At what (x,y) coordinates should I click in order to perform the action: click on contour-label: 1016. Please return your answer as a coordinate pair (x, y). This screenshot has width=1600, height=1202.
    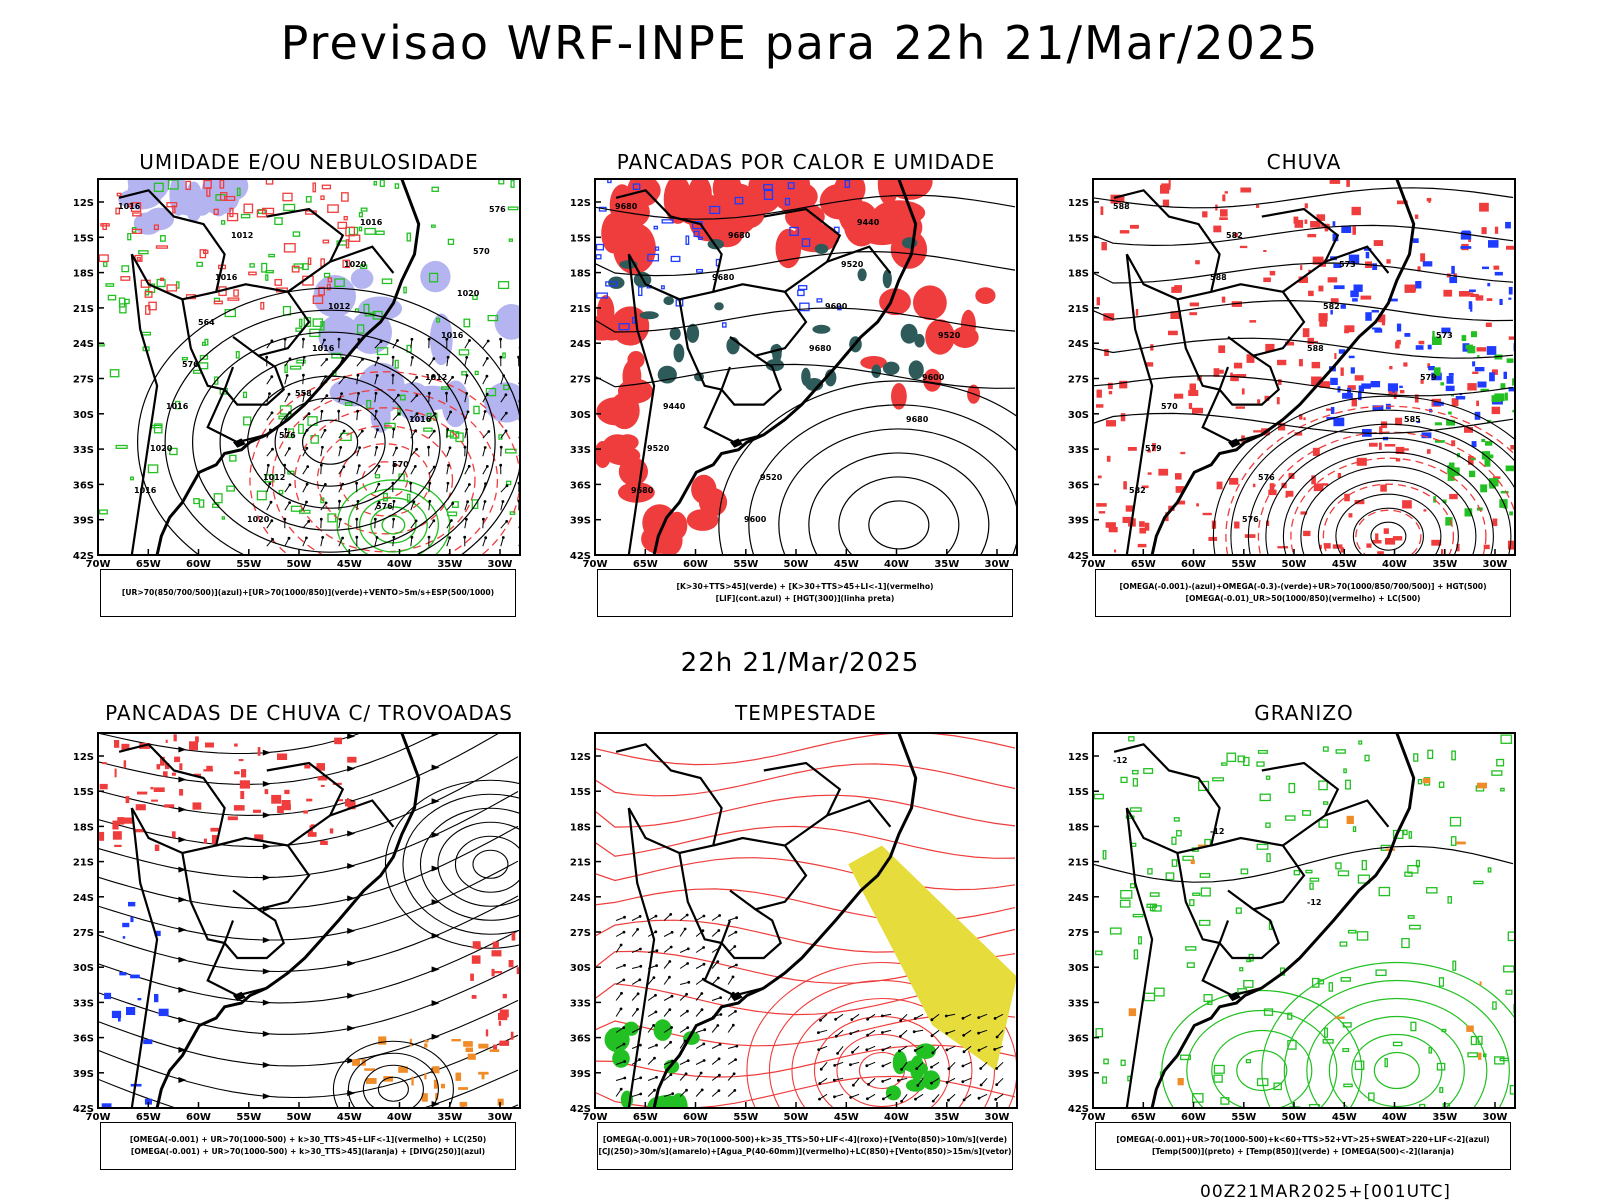
    Looking at the image, I should click on (129, 206).